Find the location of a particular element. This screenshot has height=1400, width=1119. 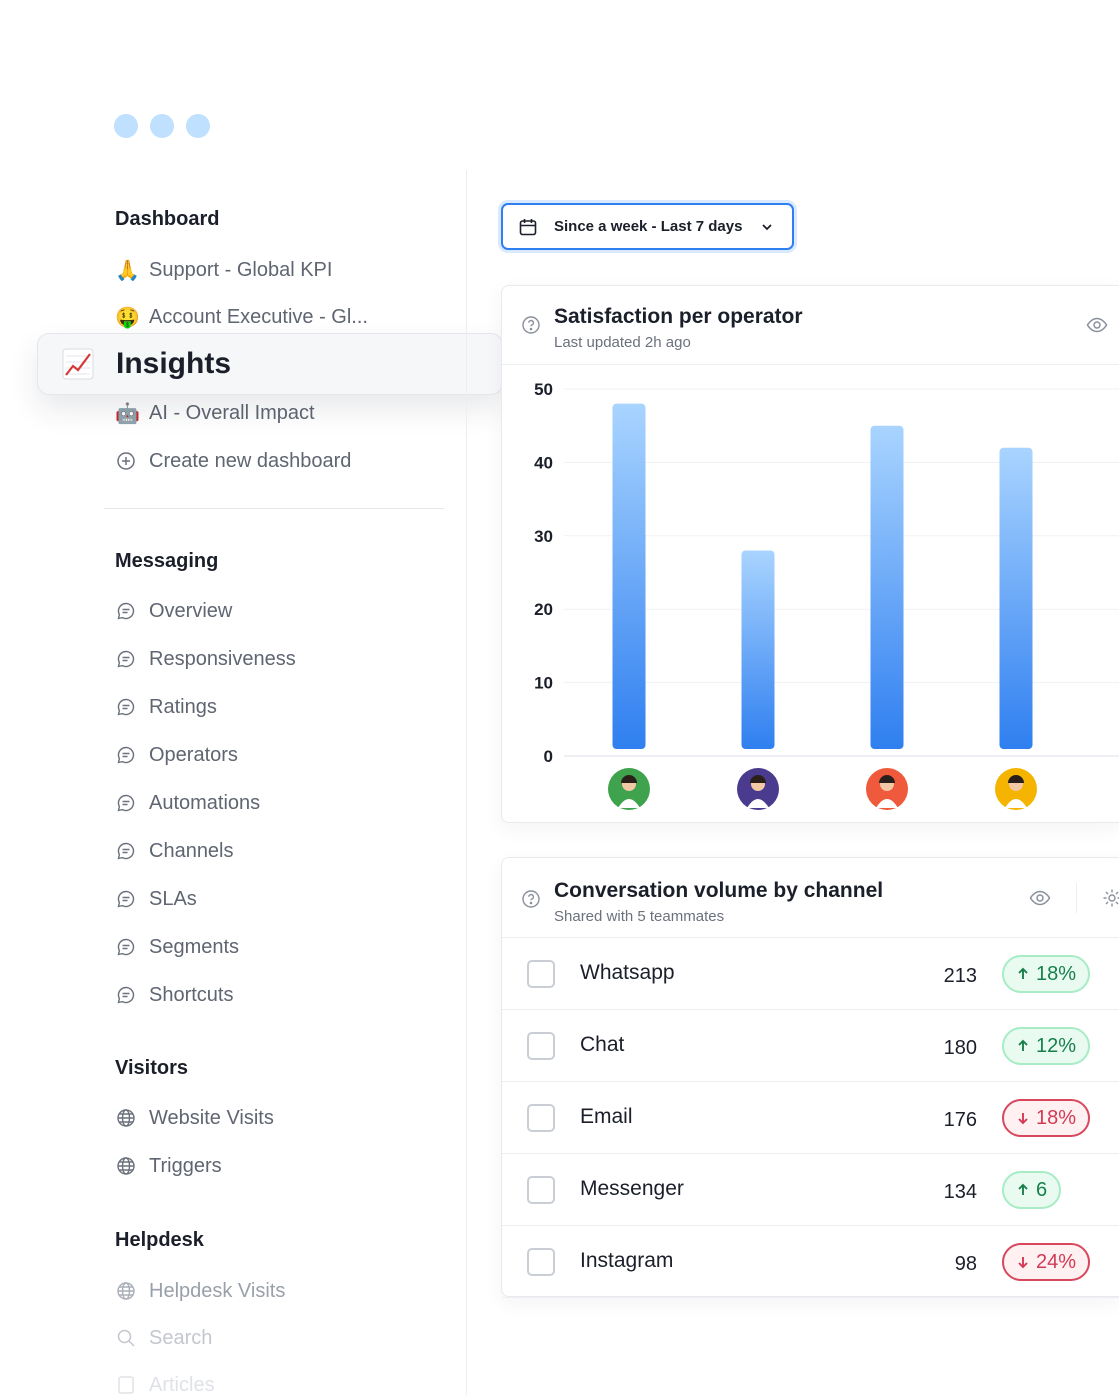

robot-icon: 🤖 is located at coordinates (127, 413).